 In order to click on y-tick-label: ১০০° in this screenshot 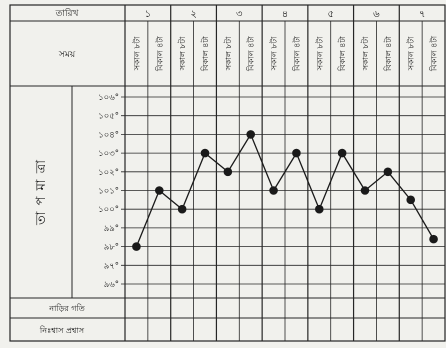, I will do `click(108, 210)`.